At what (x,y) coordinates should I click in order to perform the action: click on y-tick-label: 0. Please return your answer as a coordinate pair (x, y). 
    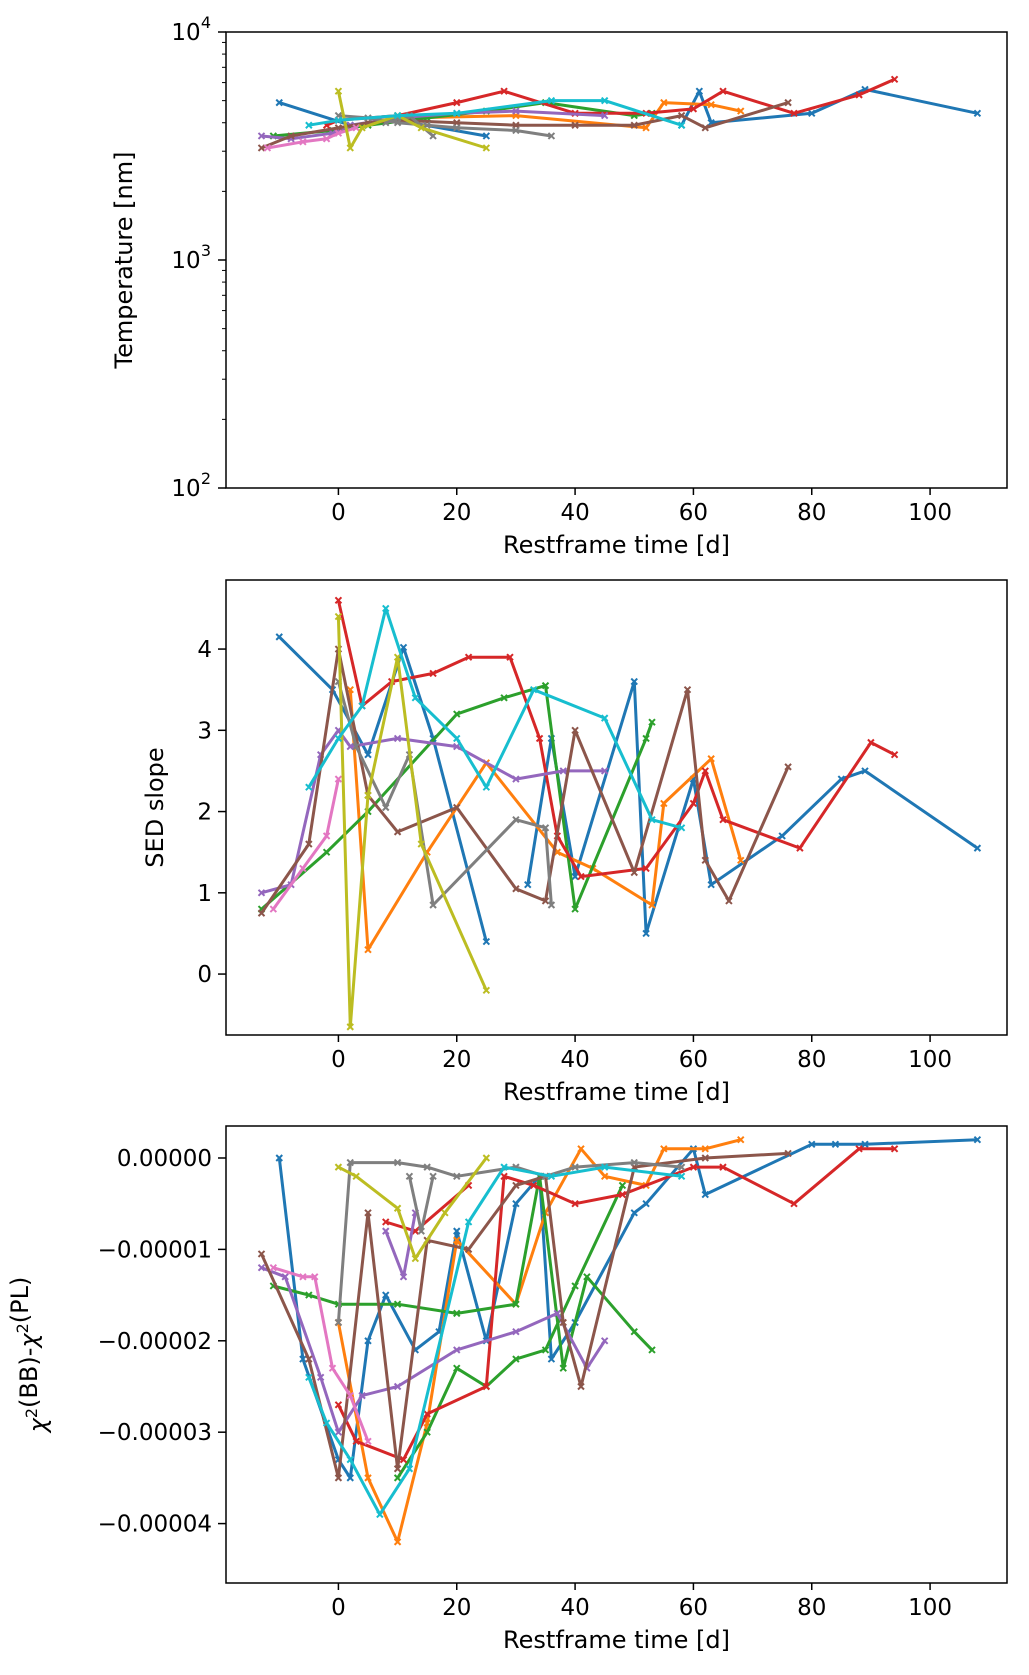
    Looking at the image, I should click on (204, 975).